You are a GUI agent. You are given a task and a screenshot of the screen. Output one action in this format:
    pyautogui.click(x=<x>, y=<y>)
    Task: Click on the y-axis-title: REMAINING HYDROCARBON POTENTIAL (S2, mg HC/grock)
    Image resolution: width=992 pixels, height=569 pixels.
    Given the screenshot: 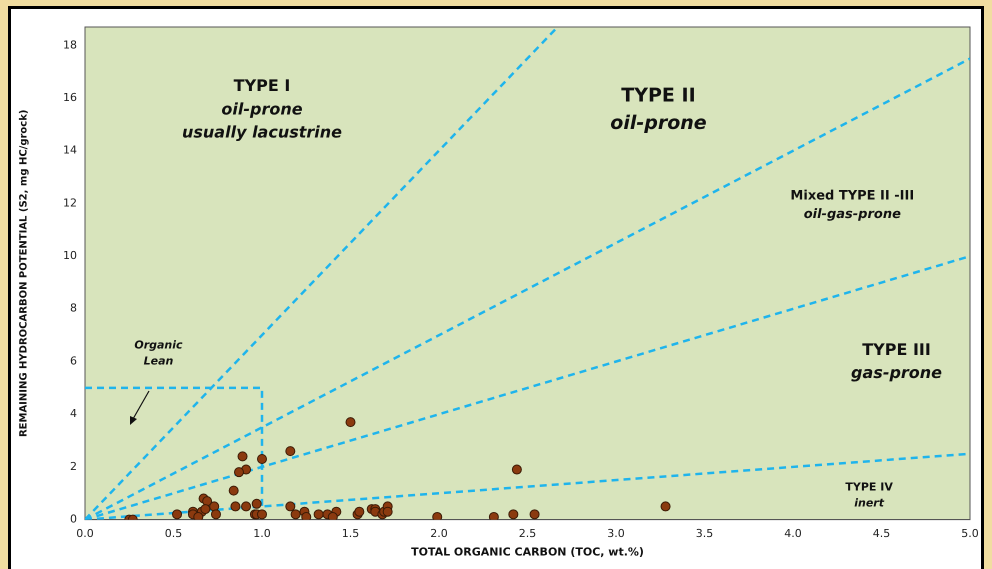 What is the action you would take?
    pyautogui.click(x=24, y=274)
    